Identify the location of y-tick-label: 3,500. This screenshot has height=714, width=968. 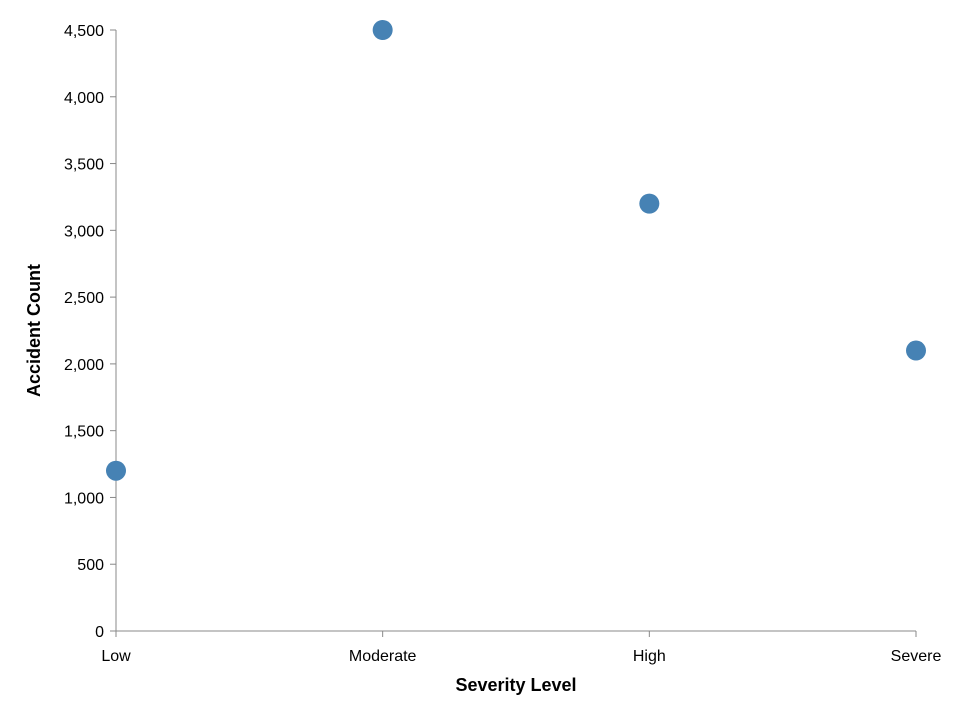
(84, 165).